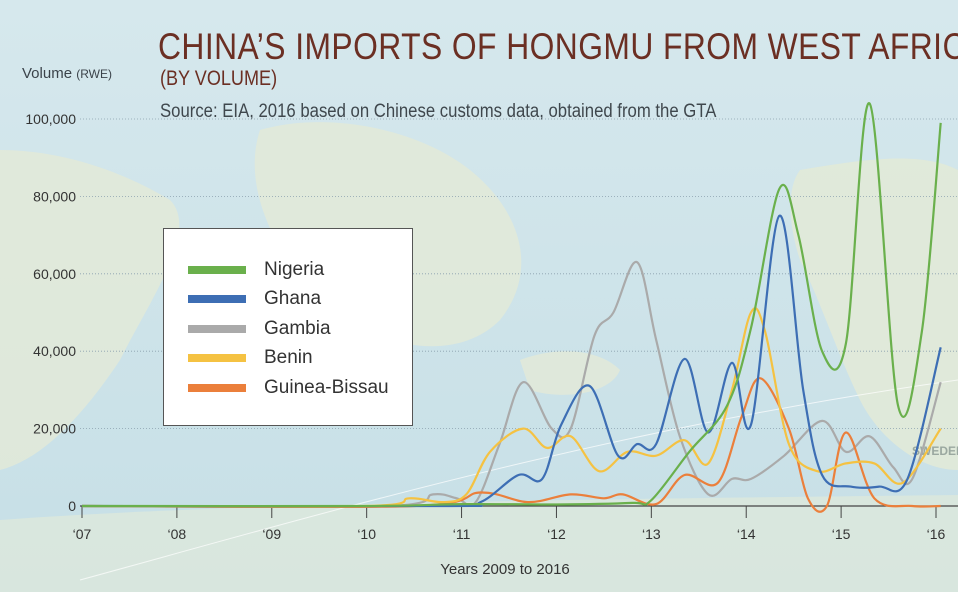 The image size is (958, 592). Describe the element at coordinates (50, 119) in the screenshot. I see `y-tick-label: 100,000` at that location.